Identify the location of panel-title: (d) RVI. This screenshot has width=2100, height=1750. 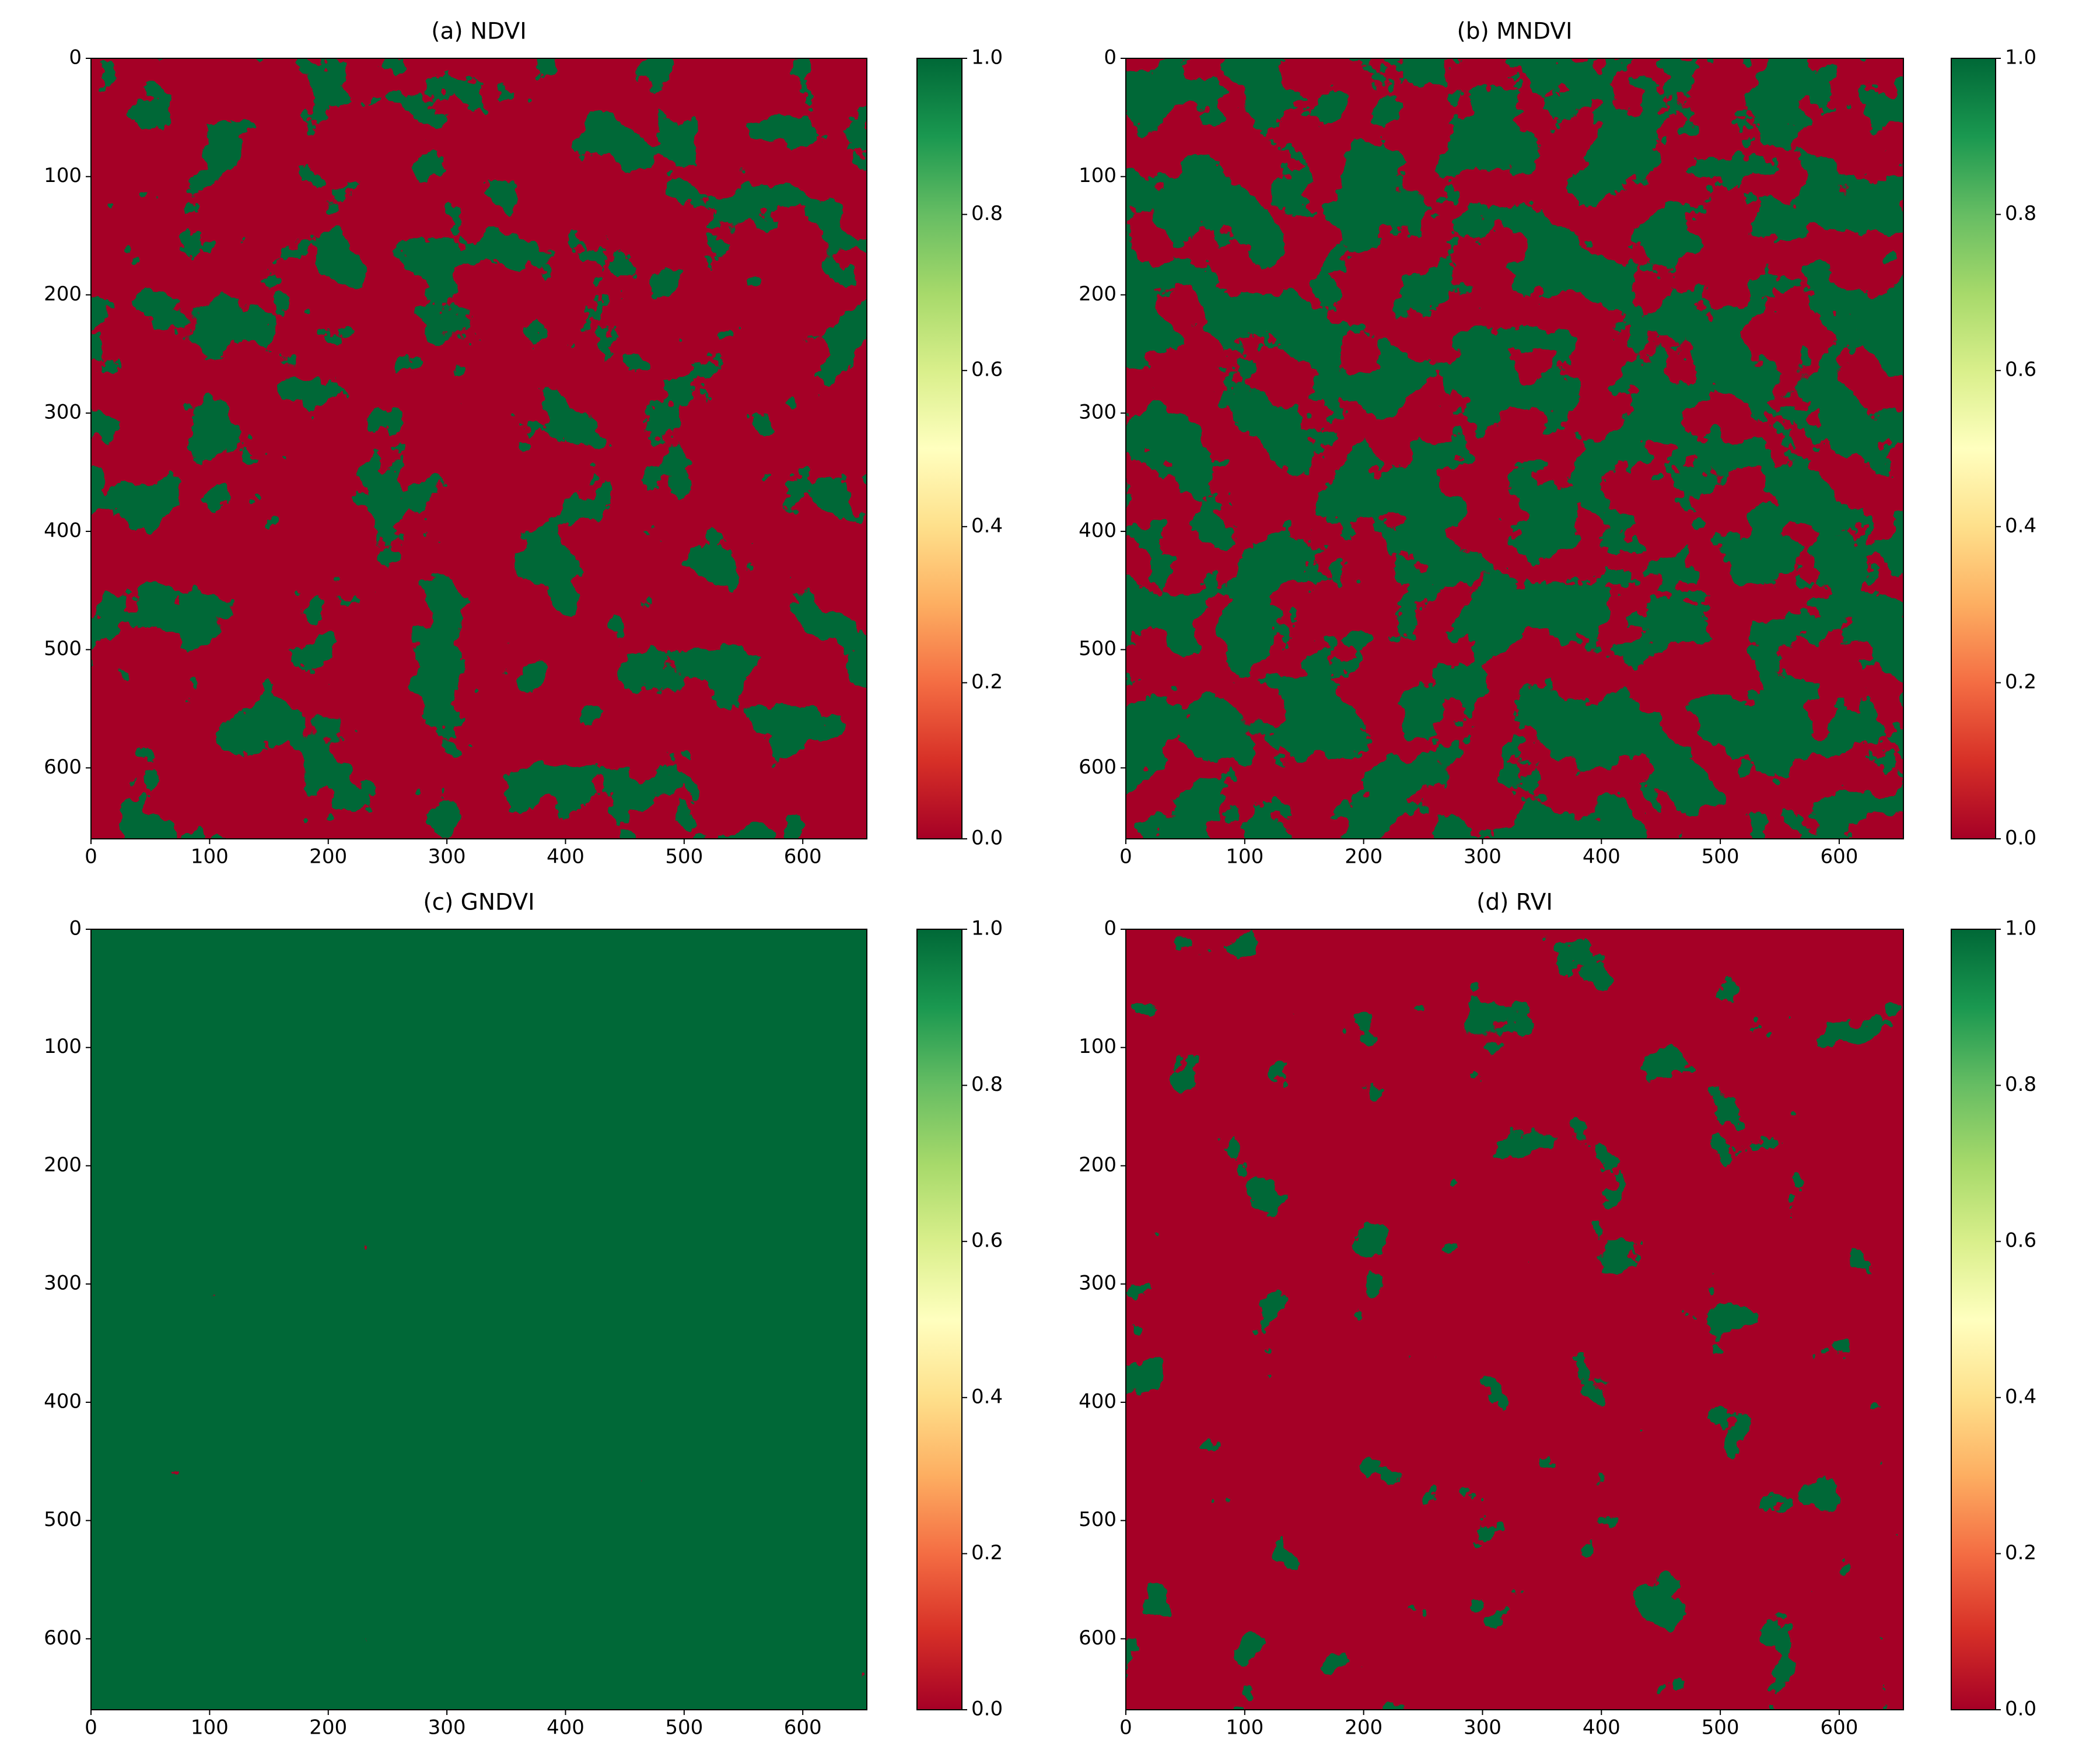
(1514, 903).